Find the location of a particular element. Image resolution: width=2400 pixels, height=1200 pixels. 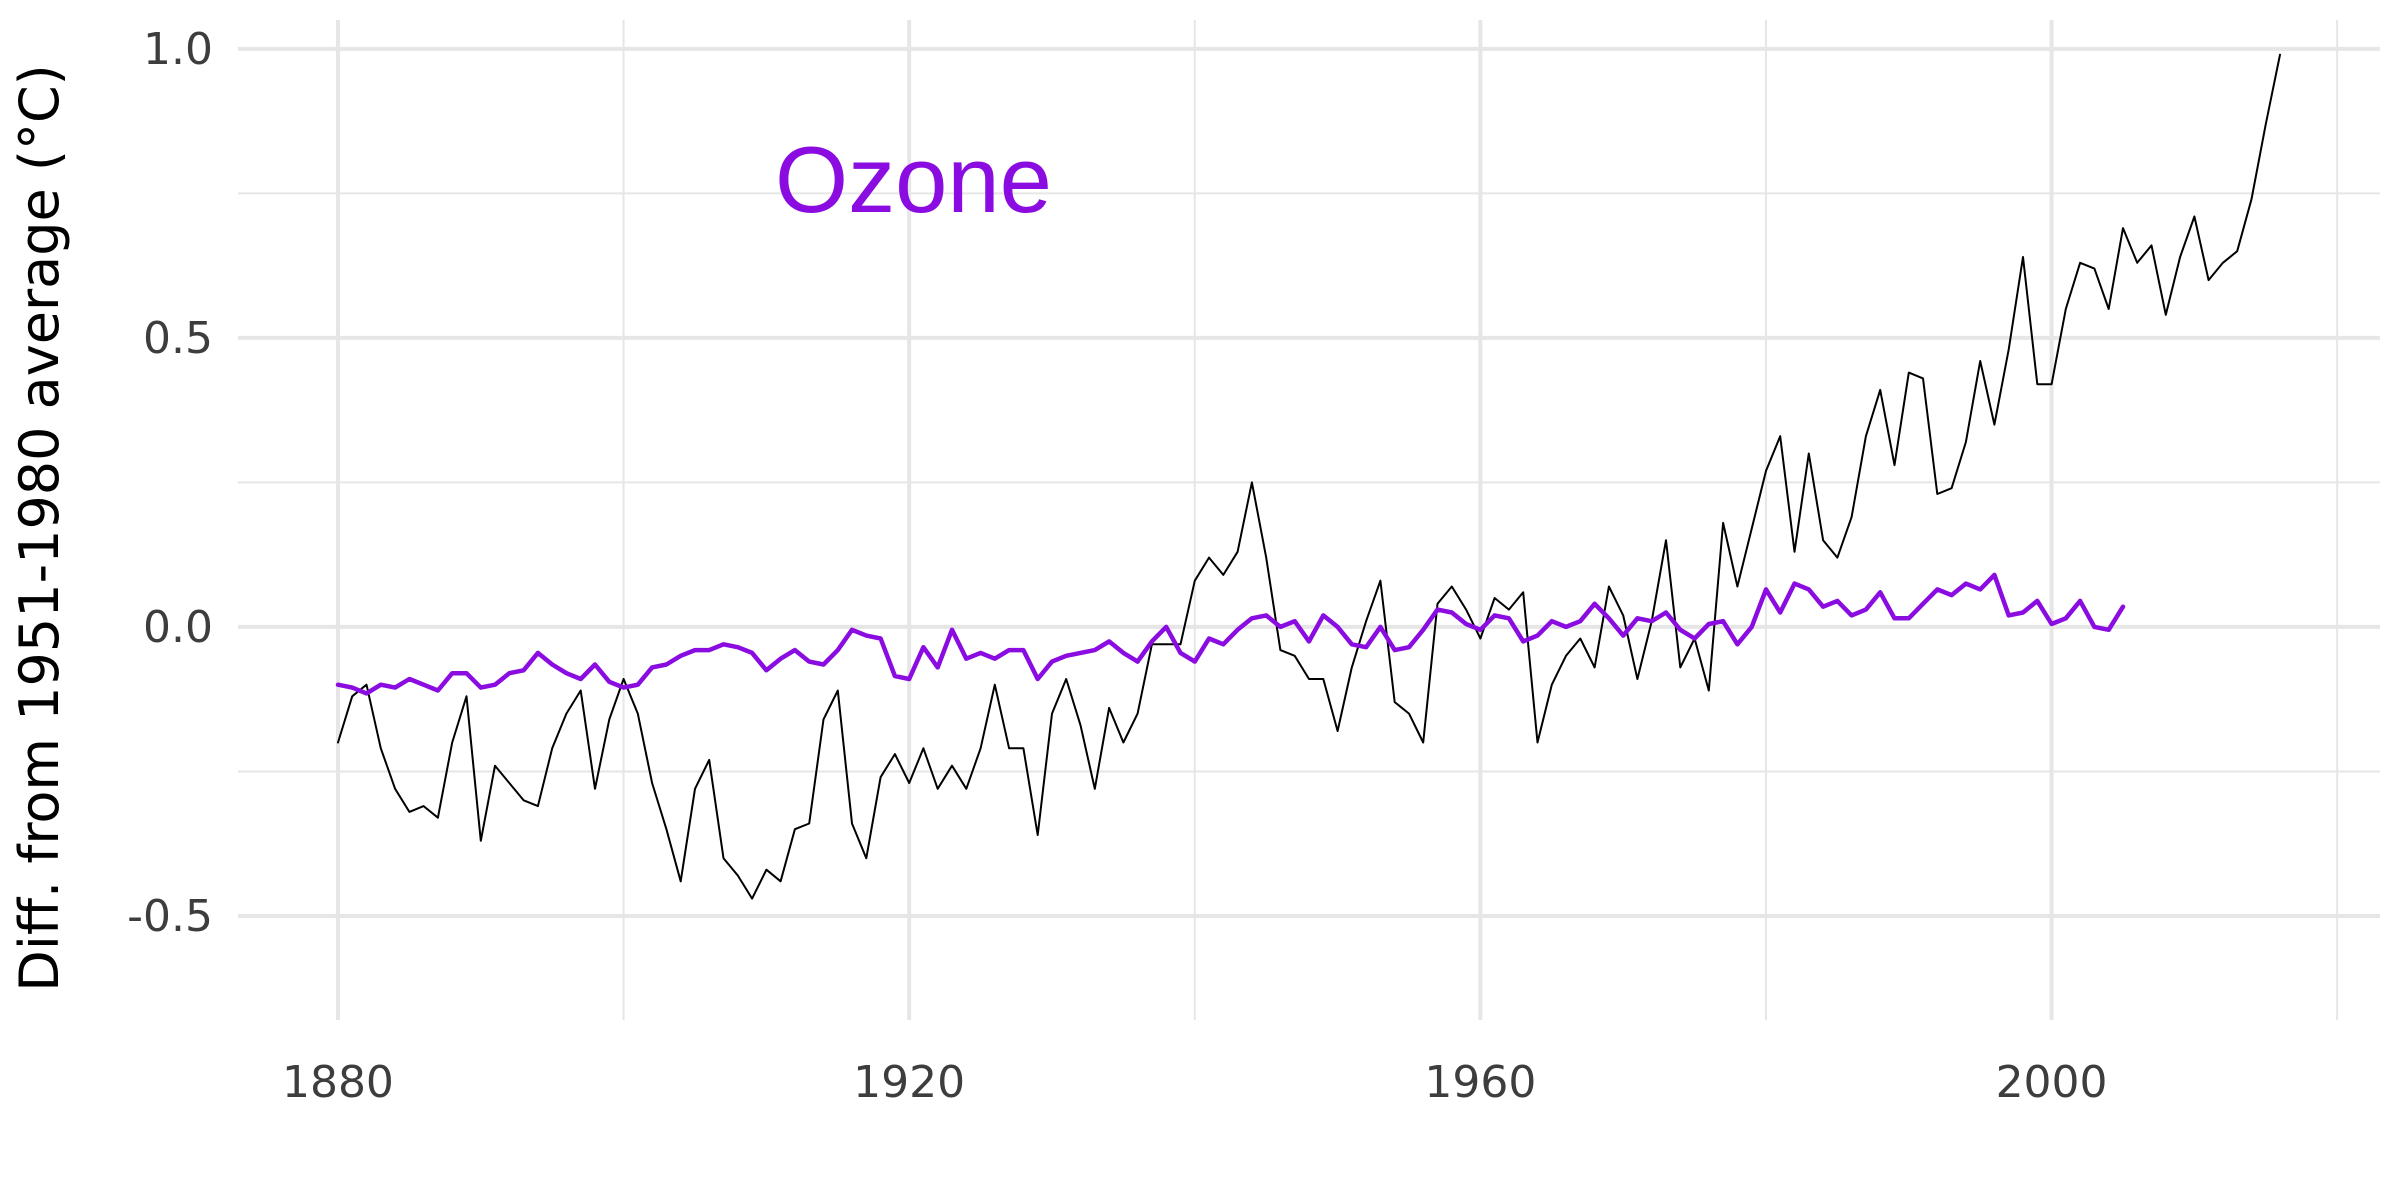

y-tick-label: 1.0 is located at coordinates (178, 49).